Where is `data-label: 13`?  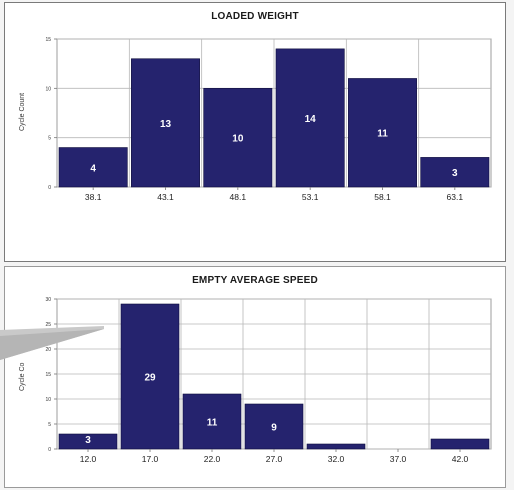
data-label: 13 is located at coordinates (166, 124).